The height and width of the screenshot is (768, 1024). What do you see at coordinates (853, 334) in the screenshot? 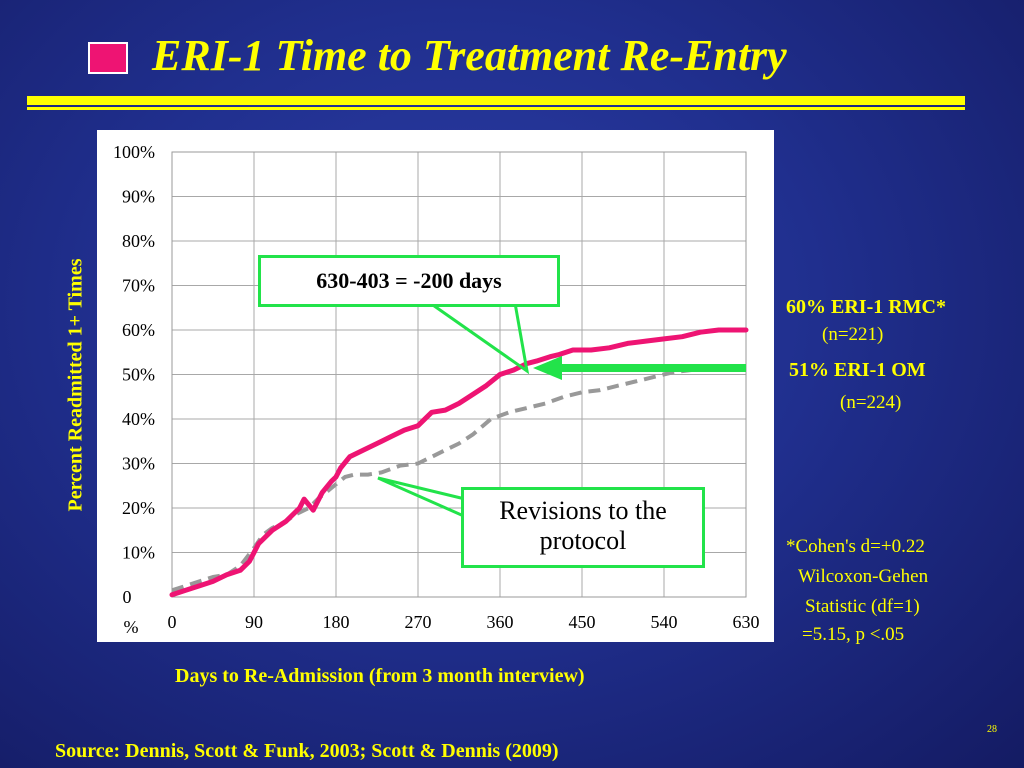
I see `legend-rmc-n: (n=221)` at bounding box center [853, 334].